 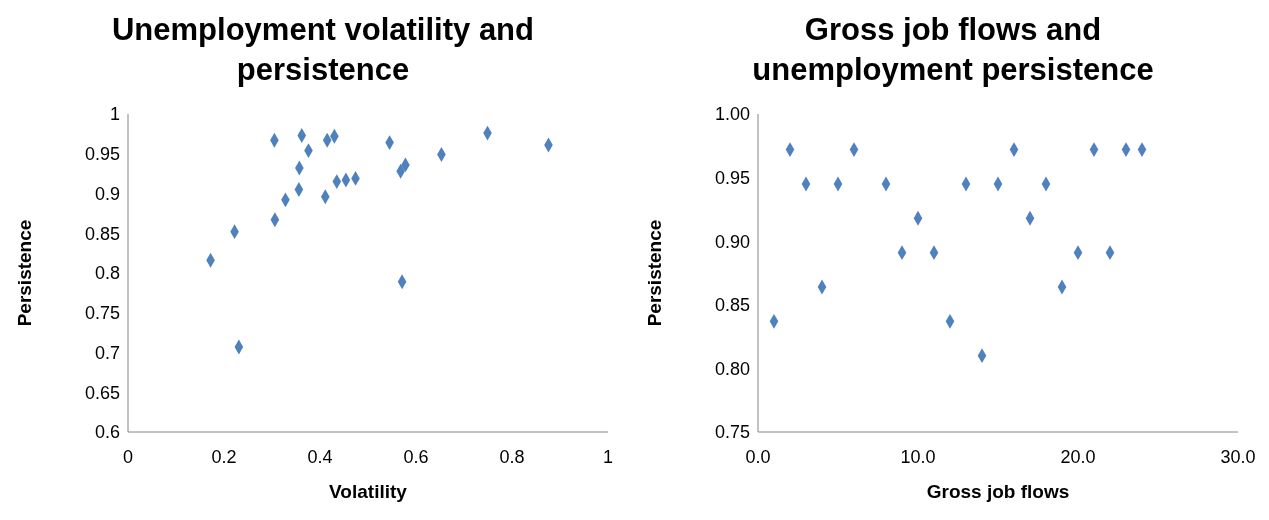 I want to click on x-tick-label: 0.2, so click(x=224, y=456).